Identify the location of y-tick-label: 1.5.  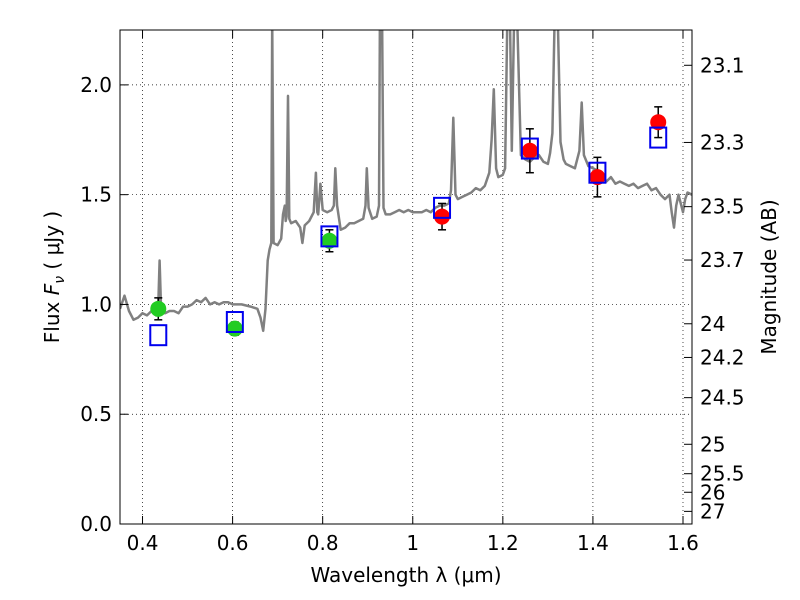
(96, 195).